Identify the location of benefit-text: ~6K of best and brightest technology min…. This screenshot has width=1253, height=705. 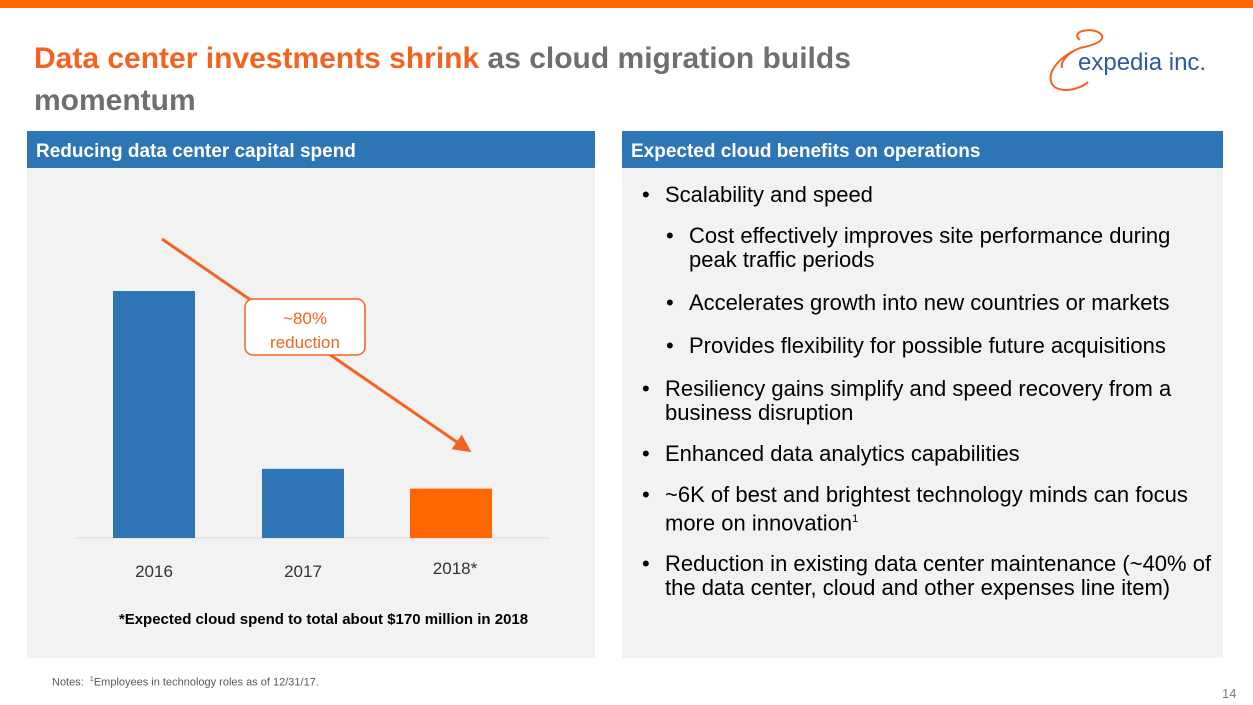
(926, 509).